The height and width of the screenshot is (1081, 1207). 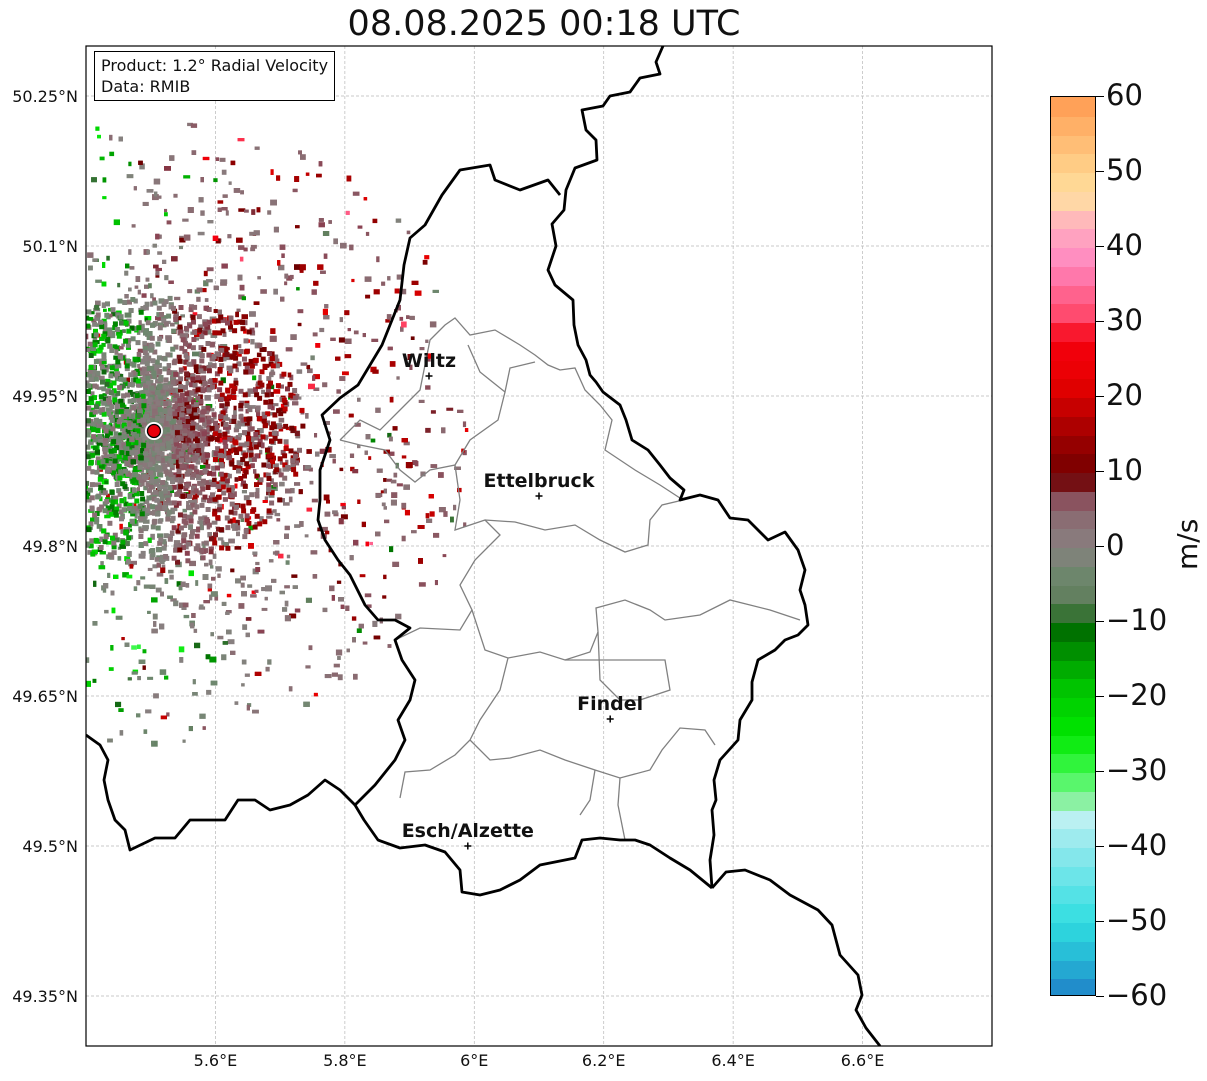 I want to click on city-wiltz: Wiltz, so click(x=429, y=365).